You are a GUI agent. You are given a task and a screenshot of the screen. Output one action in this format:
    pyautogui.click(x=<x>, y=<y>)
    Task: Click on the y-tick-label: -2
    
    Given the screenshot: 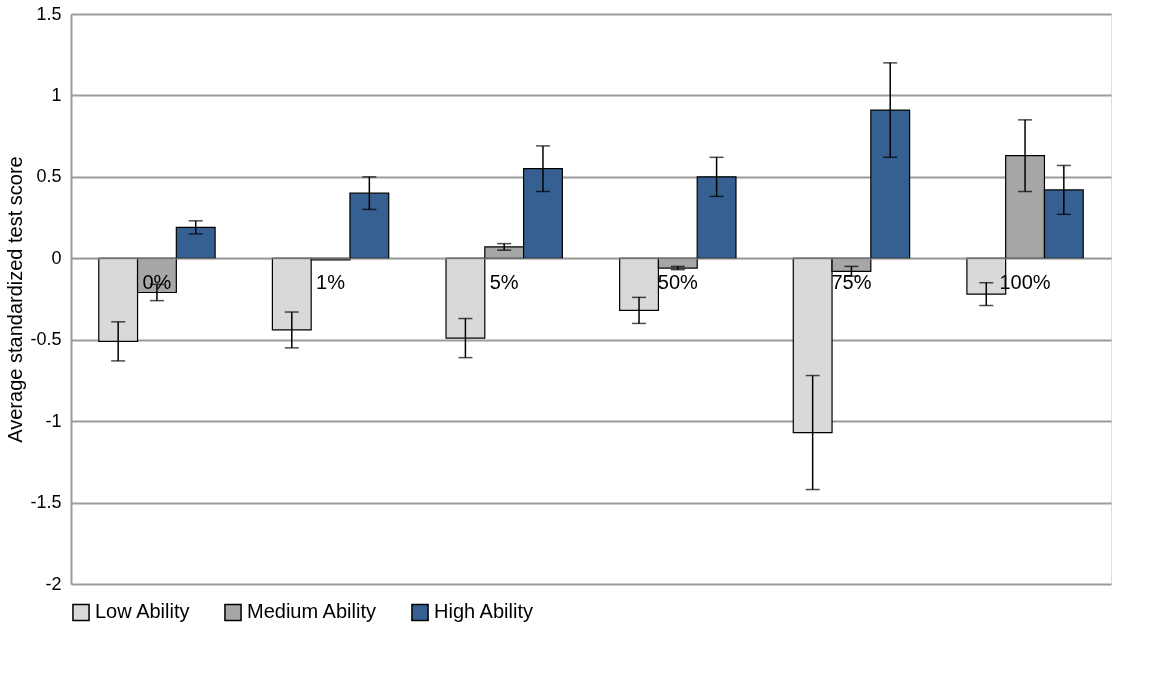 What is the action you would take?
    pyautogui.click(x=53, y=583)
    